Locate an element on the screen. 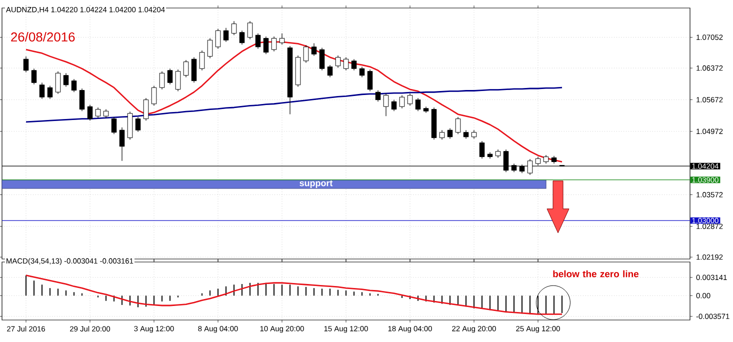 The width and height of the screenshot is (733, 342). band-label: support is located at coordinates (316, 184).